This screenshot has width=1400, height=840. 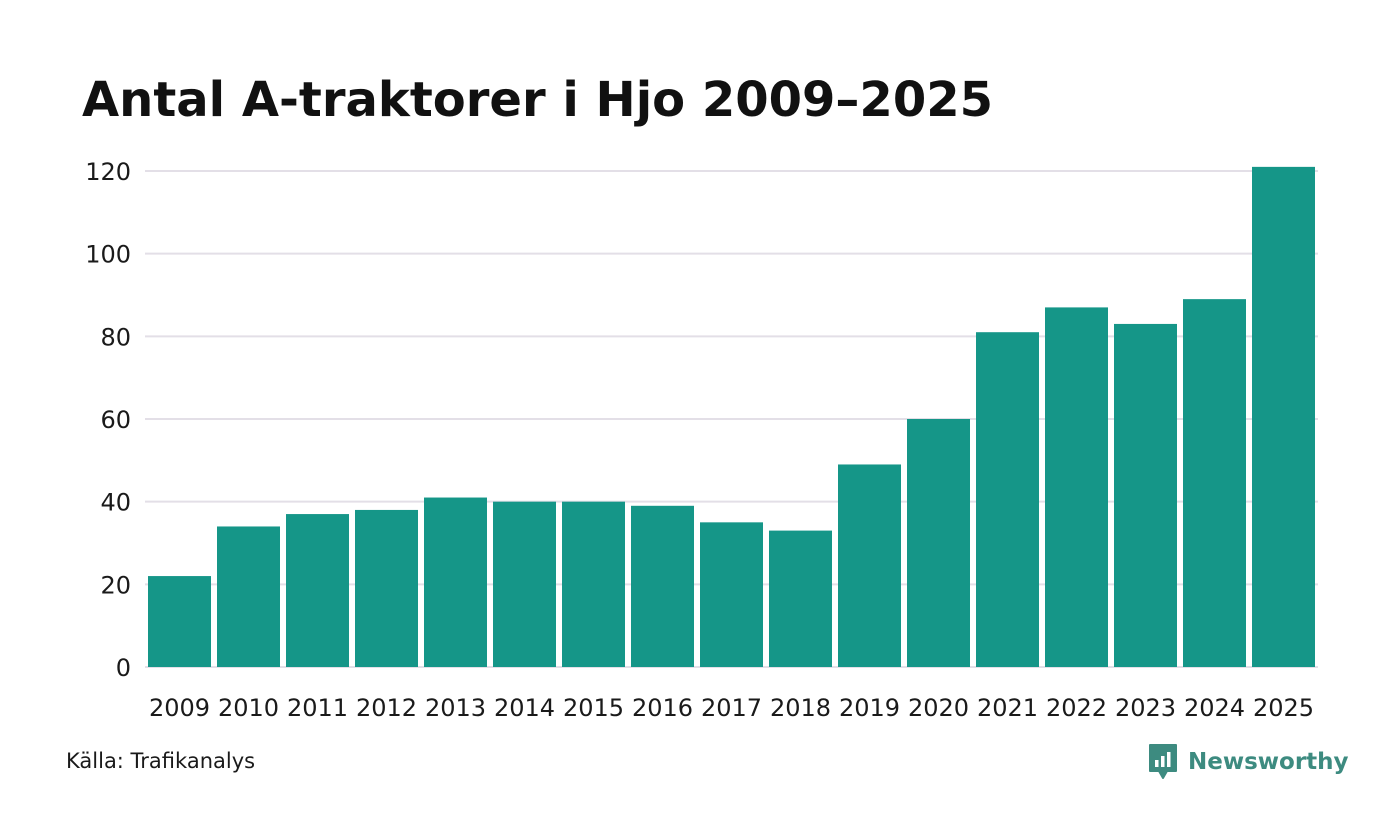 I want to click on y-tick-label: 100, so click(x=108, y=255).